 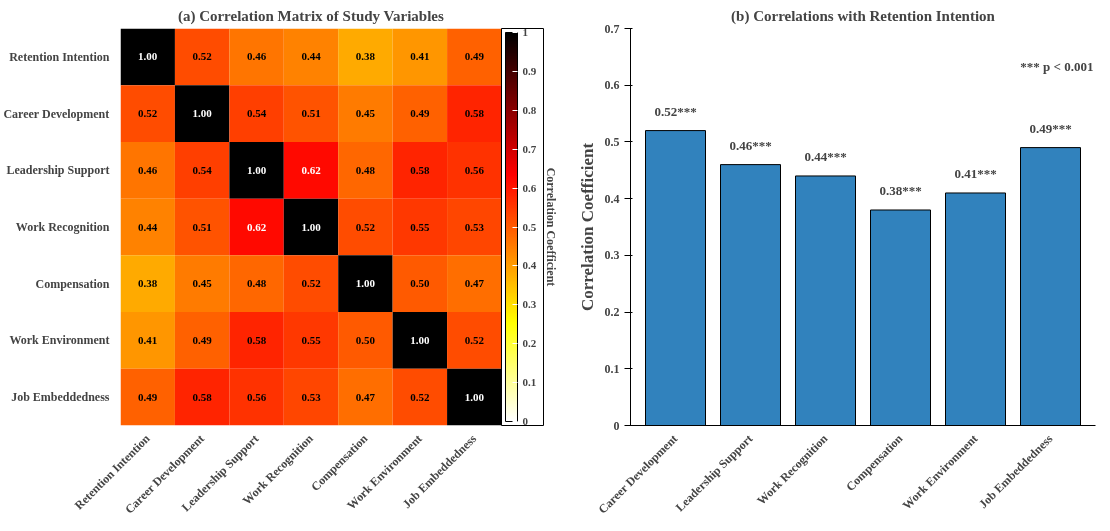 What do you see at coordinates (525, 32) in the screenshot?
I see `color-bar-label: 1` at bounding box center [525, 32].